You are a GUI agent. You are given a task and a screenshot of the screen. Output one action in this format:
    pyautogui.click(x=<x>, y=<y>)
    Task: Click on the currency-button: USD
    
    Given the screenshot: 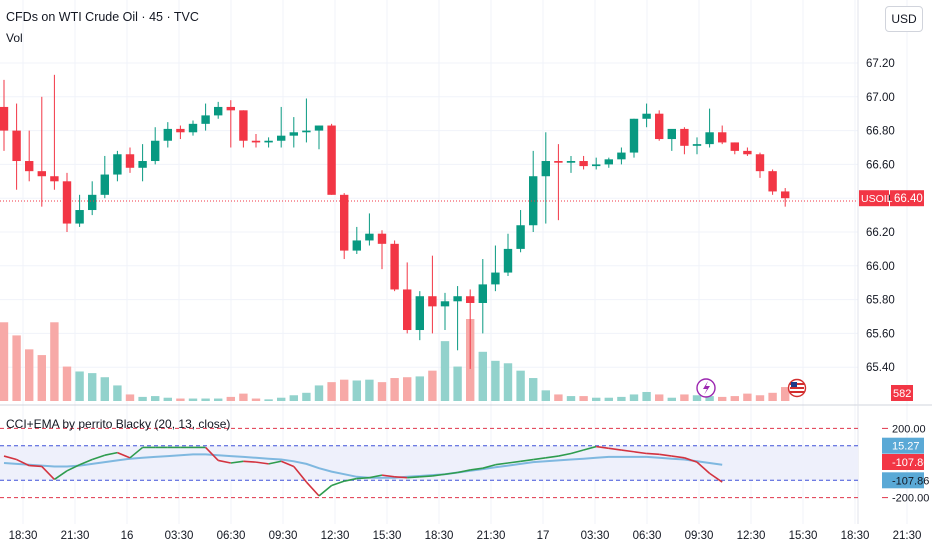 What is the action you would take?
    pyautogui.click(x=904, y=19)
    